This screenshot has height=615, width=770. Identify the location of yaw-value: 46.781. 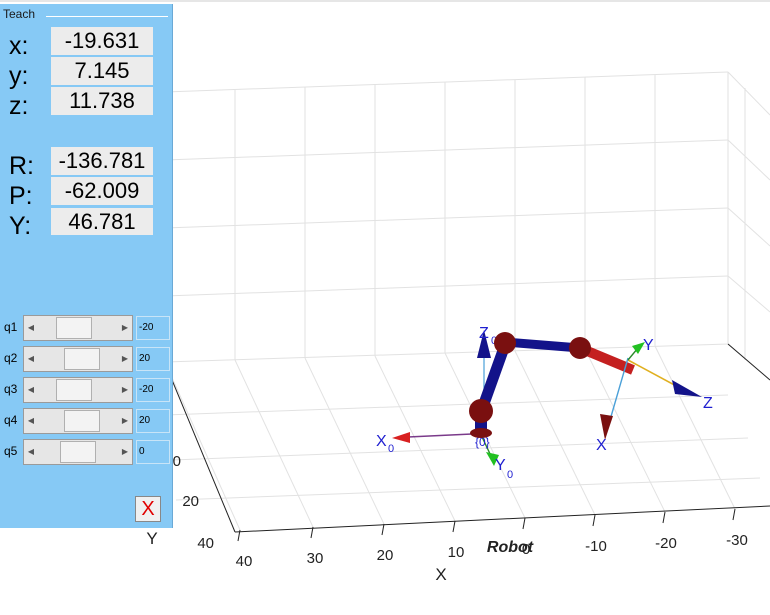
(102, 221).